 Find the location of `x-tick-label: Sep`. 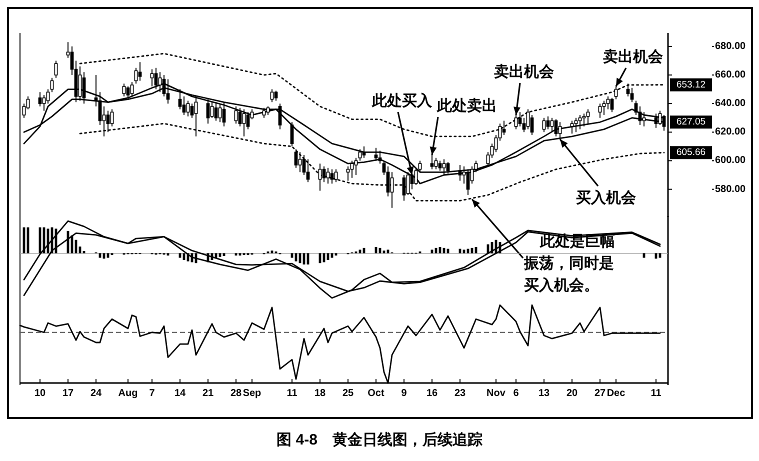

x-tick-label: Sep is located at coordinates (252, 393).